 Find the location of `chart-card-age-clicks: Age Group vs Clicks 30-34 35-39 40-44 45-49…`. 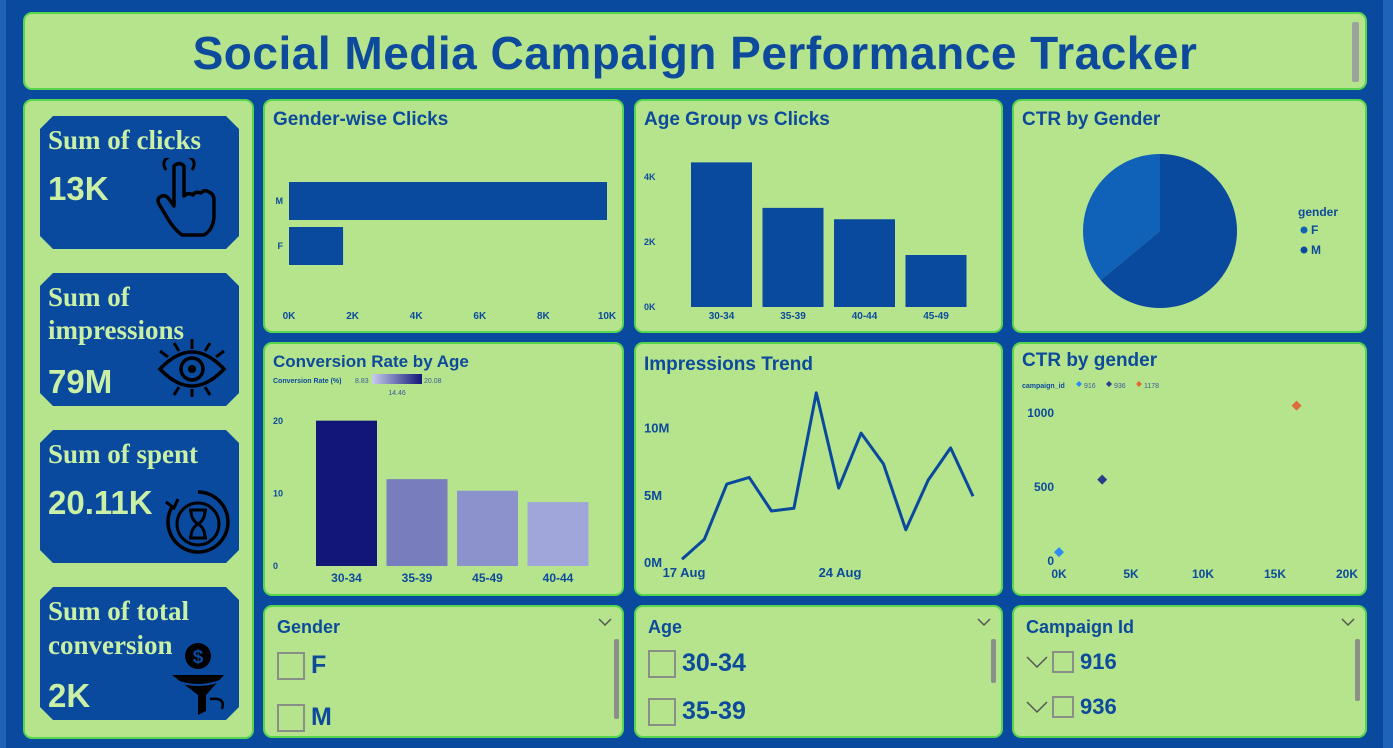

chart-card-age-clicks: Age Group vs Clicks 30-34 35-39 40-44 45-49… is located at coordinates (818, 216).